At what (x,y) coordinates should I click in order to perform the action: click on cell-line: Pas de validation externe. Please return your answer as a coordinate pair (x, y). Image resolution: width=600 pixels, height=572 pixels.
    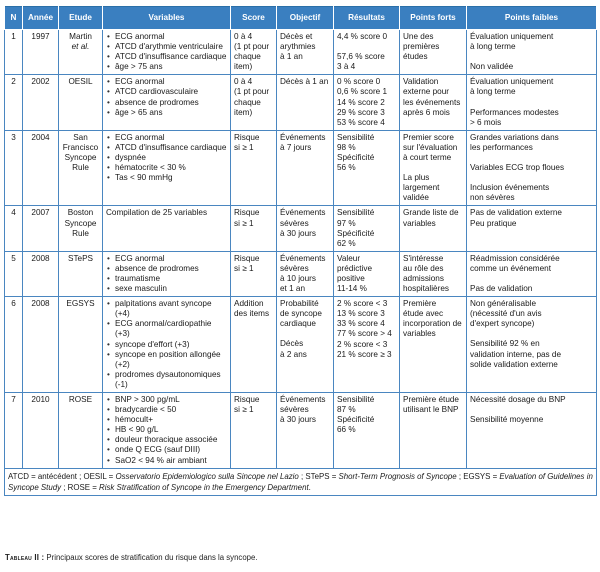
    Looking at the image, I should click on (516, 213).